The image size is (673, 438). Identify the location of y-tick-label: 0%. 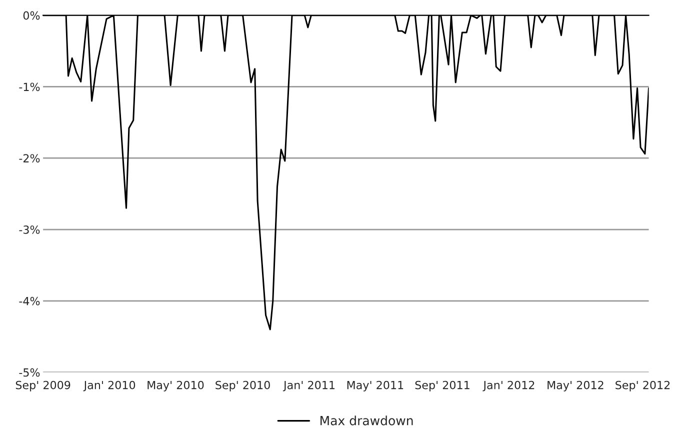
(31, 15).